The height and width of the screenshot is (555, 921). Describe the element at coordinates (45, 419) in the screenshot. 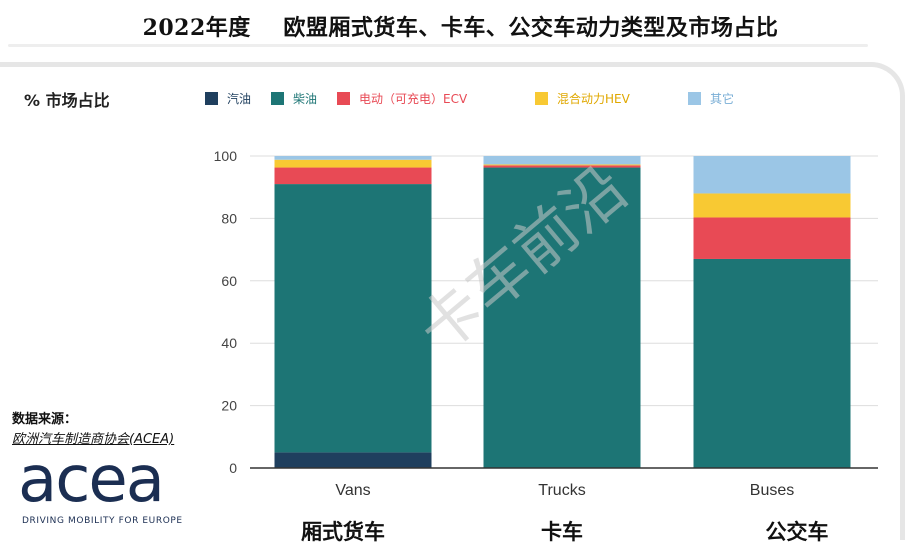

I see `source-heading: 数据来源：` at that location.